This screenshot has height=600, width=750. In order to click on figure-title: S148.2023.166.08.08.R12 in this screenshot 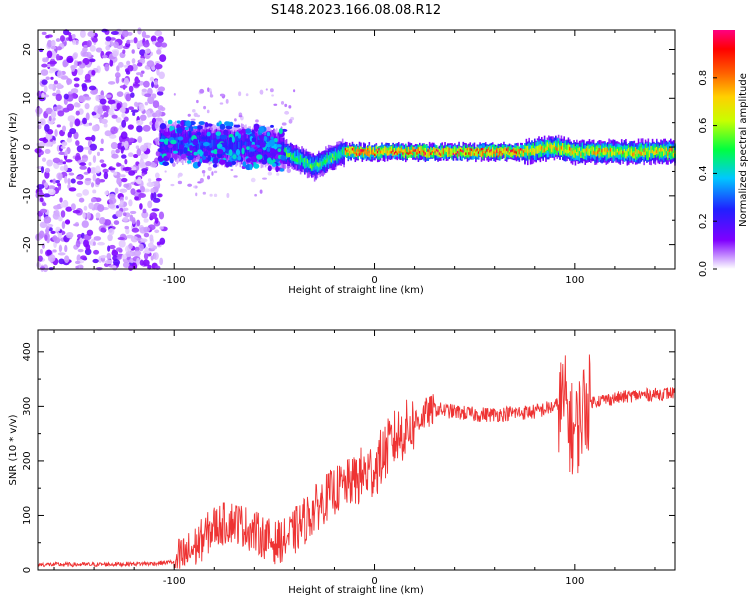, I will do `click(356, 10)`.